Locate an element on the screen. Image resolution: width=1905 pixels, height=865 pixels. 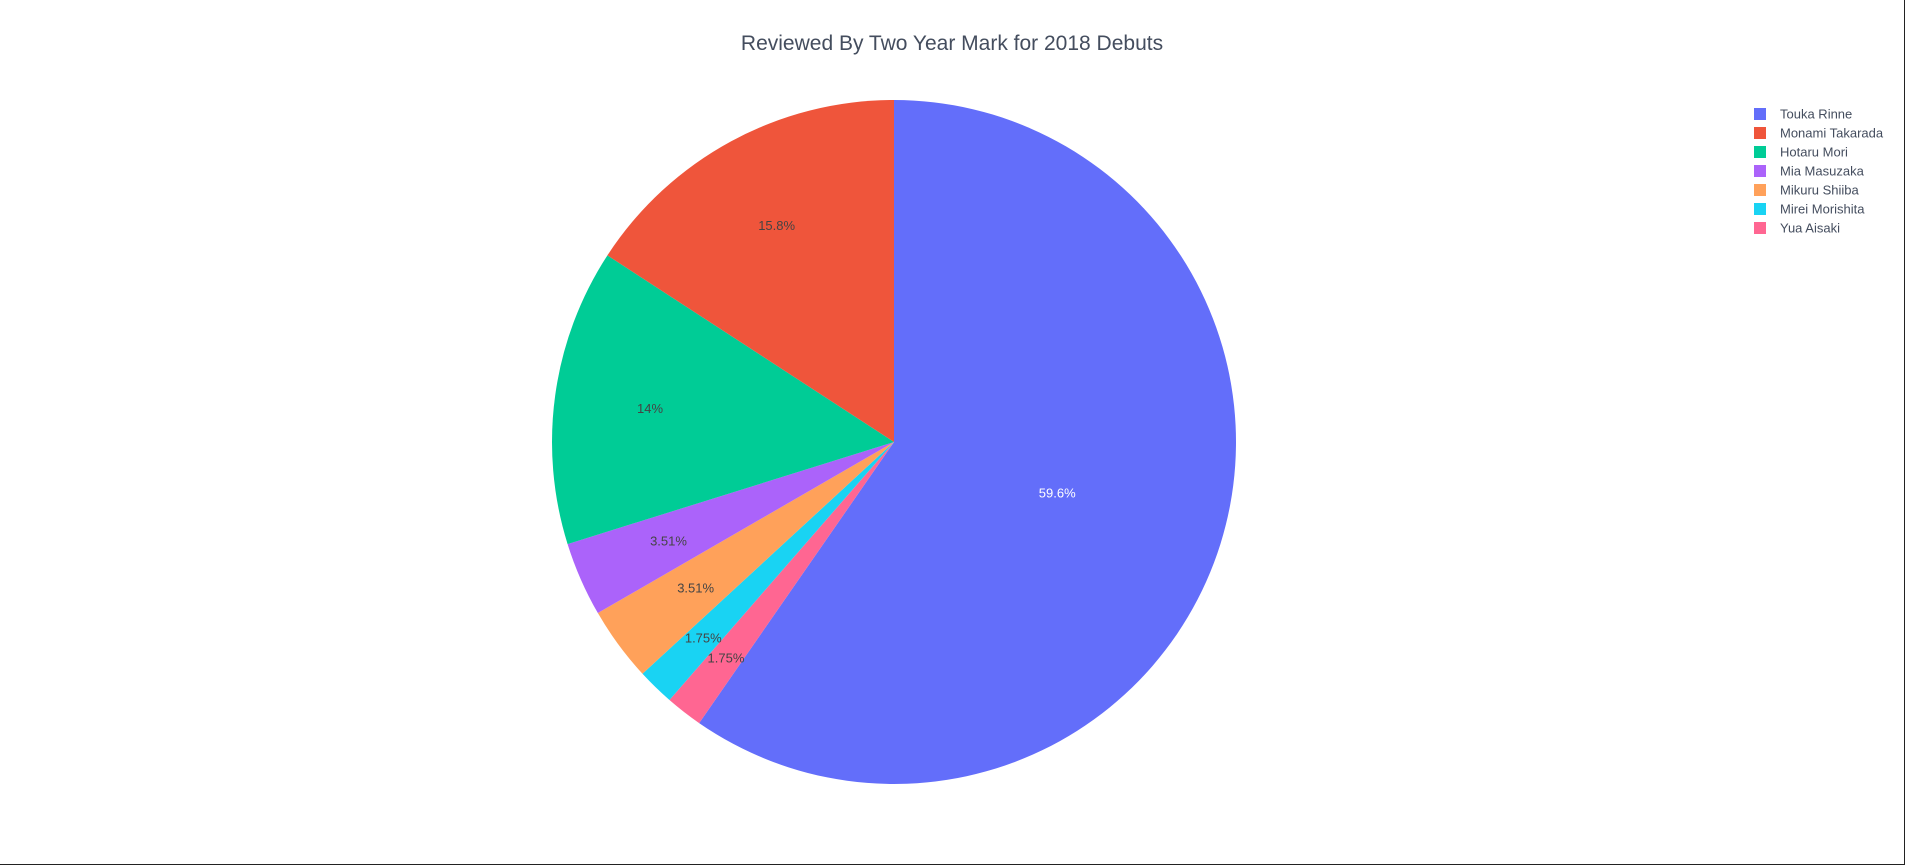
legend-item-mia-masuzaka: Mia Masuzaka is located at coordinates (1809, 171).